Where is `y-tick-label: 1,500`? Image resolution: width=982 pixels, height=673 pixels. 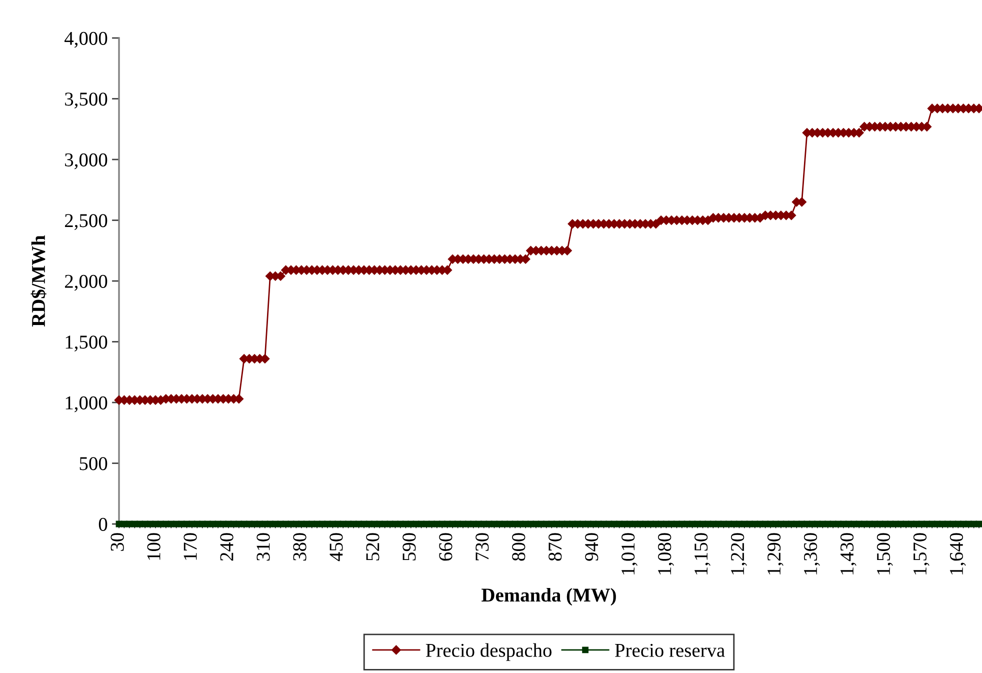
y-tick-label: 1,500 is located at coordinates (87, 344).